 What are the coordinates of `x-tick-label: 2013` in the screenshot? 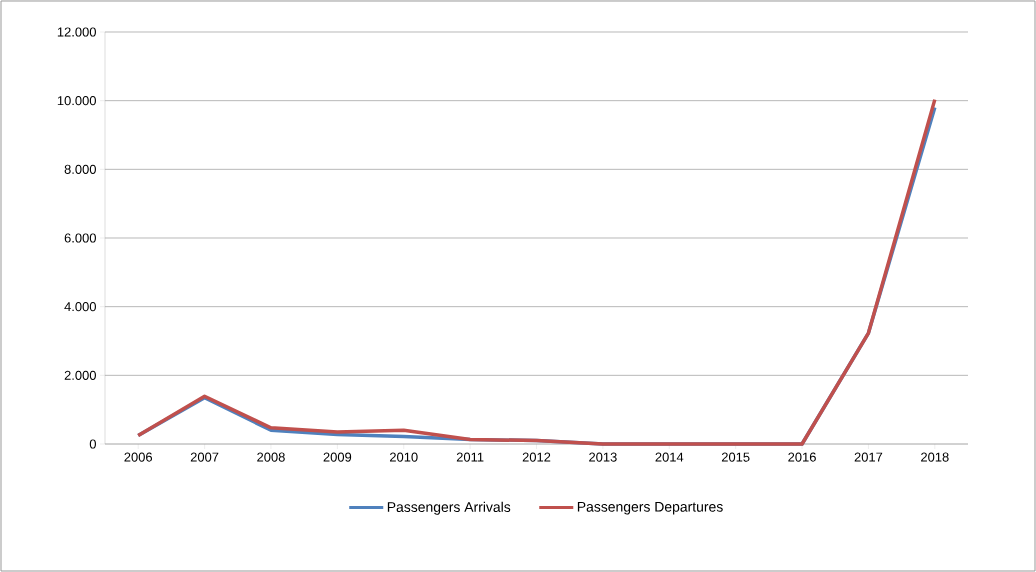 It's located at (603, 457).